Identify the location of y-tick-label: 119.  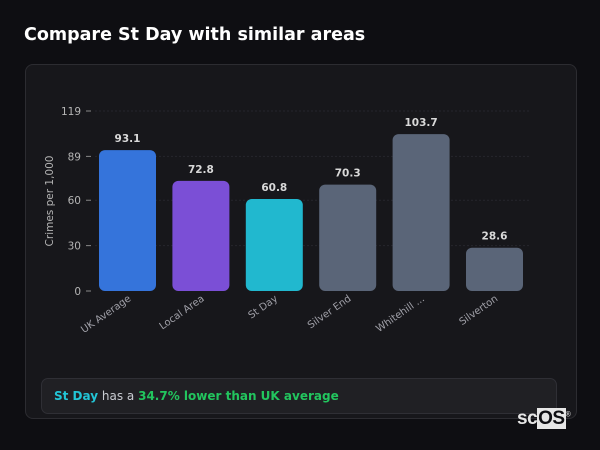
(71, 112).